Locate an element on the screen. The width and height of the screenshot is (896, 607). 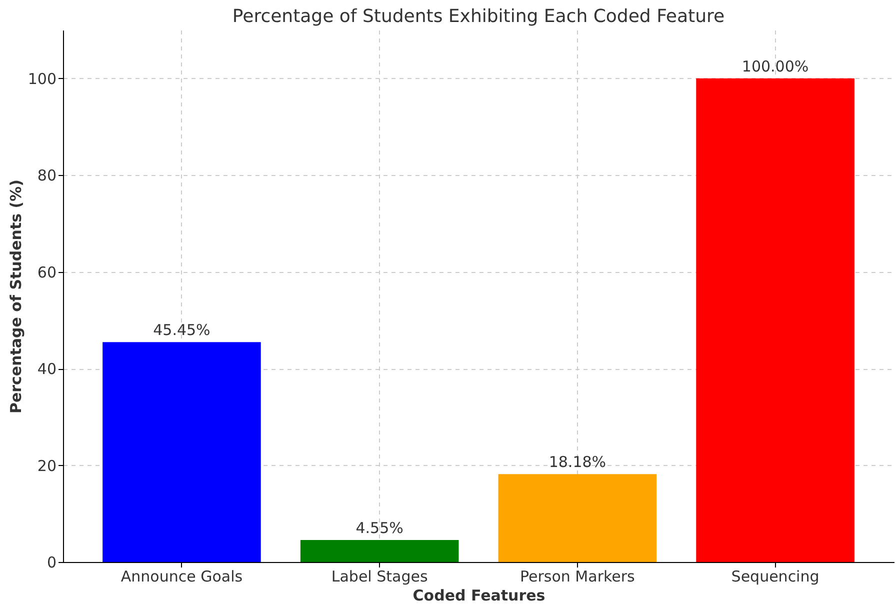
x-tick-label: Label Stages is located at coordinates (379, 577).